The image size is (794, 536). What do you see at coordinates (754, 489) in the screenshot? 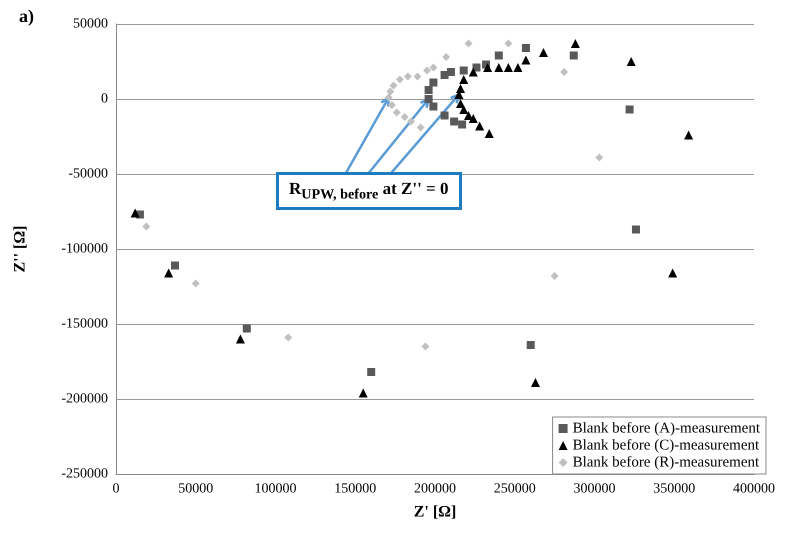
I see `x-tick-label: 400000` at bounding box center [754, 489].